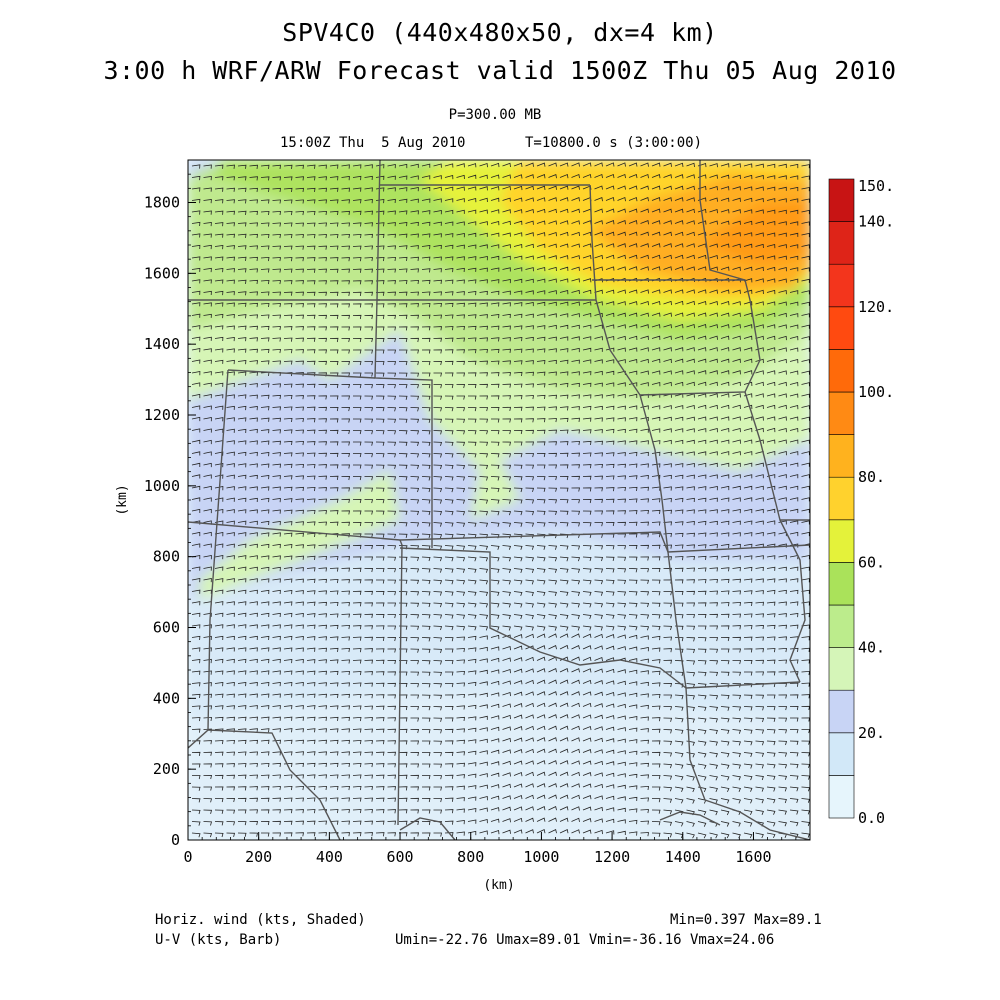  What do you see at coordinates (753, 857) in the screenshot?
I see `x-tick-label: 1600` at bounding box center [753, 857].